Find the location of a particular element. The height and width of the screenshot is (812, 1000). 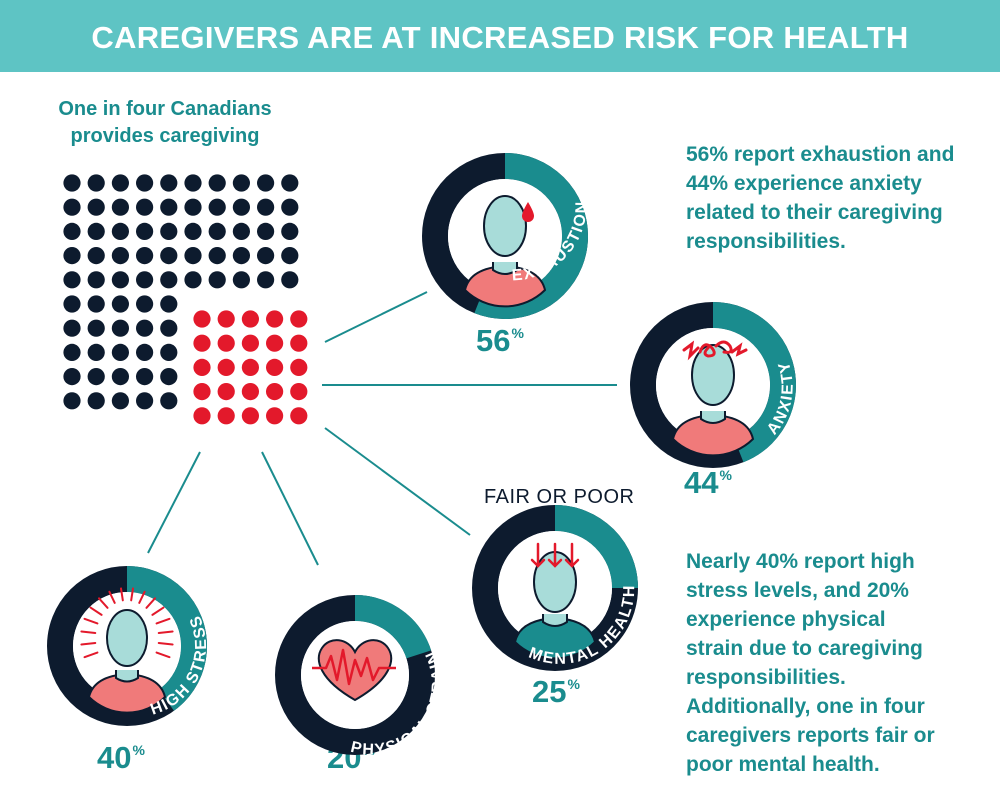

exhaustion-value: 56 is located at coordinates (493, 340).